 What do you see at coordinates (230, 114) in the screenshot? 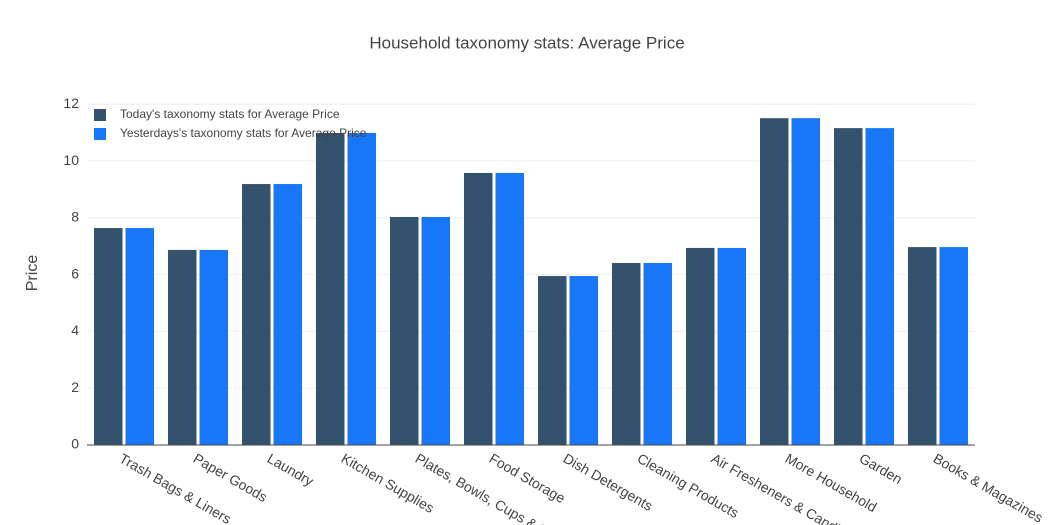
I see `legend-label: Today's taxonomy stats for Average Price` at bounding box center [230, 114].